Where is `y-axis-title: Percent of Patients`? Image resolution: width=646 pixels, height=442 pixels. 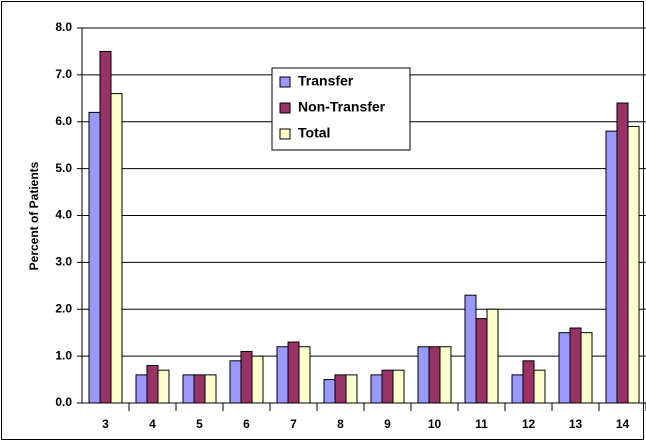 y-axis-title: Percent of Patients is located at coordinates (34, 215).